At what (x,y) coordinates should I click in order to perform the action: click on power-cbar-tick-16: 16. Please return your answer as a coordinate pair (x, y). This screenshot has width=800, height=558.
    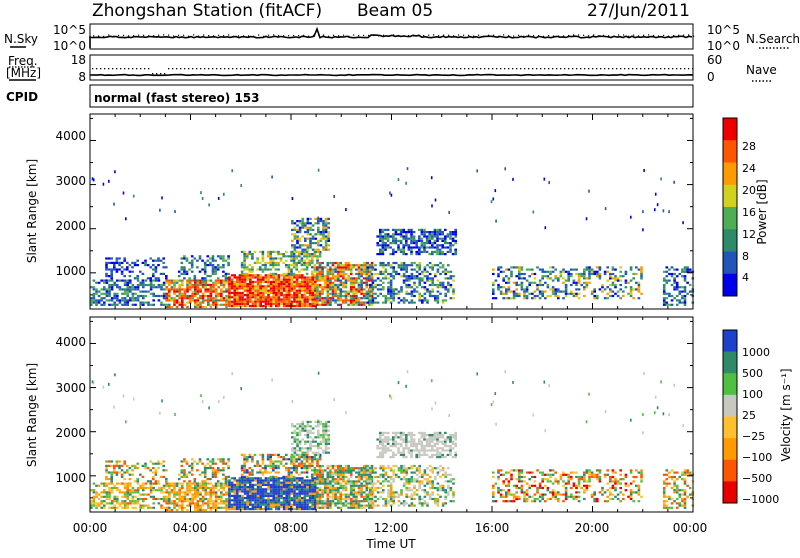
    Looking at the image, I should click on (749, 212).